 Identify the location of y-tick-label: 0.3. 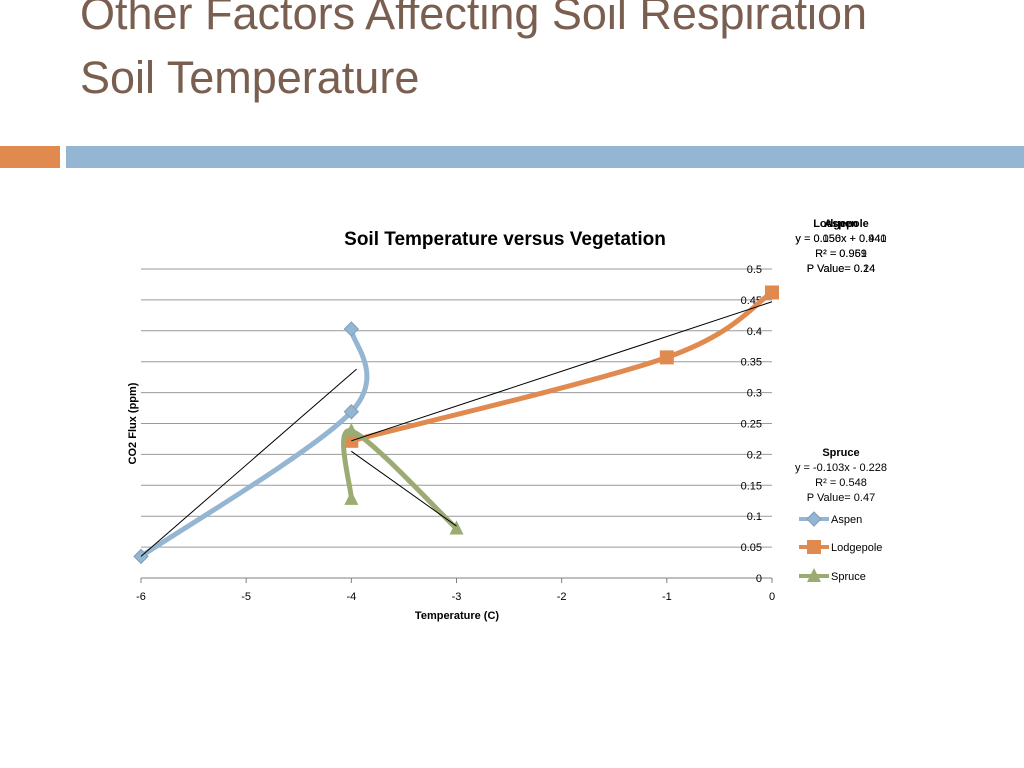
(754, 394).